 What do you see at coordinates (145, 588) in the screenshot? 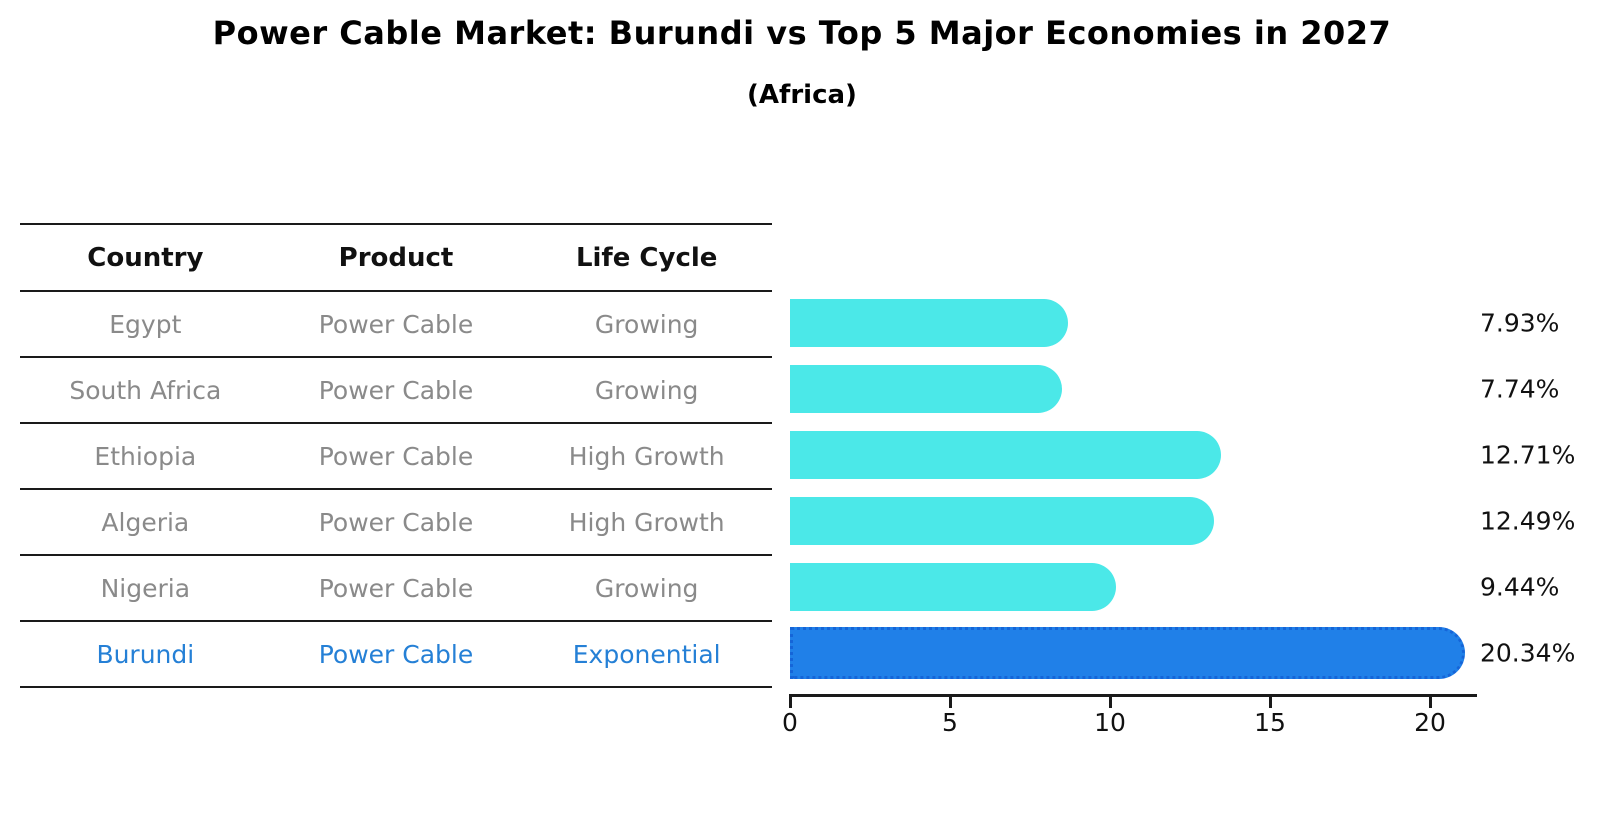
I see `cell-country: Nigeria` at bounding box center [145, 588].